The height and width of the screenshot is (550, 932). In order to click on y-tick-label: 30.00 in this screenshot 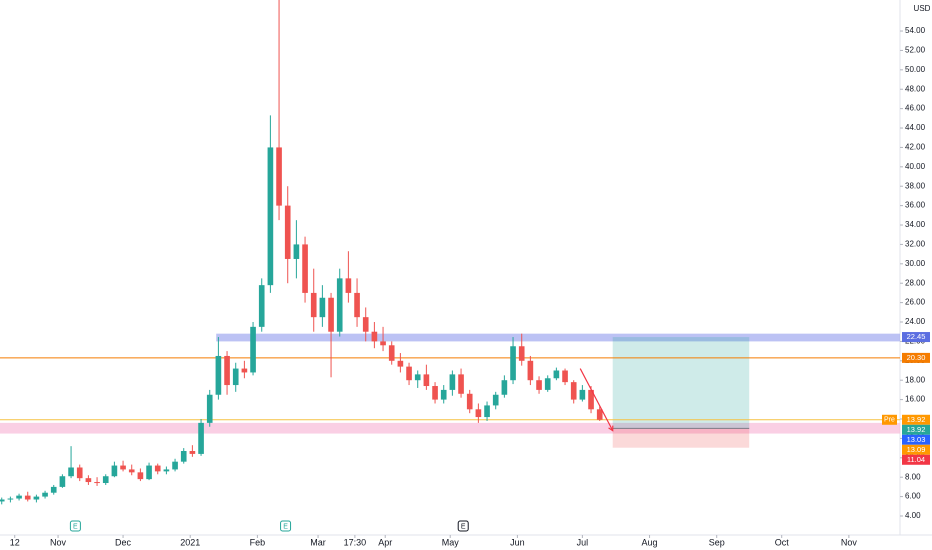, I will do `click(915, 263)`.